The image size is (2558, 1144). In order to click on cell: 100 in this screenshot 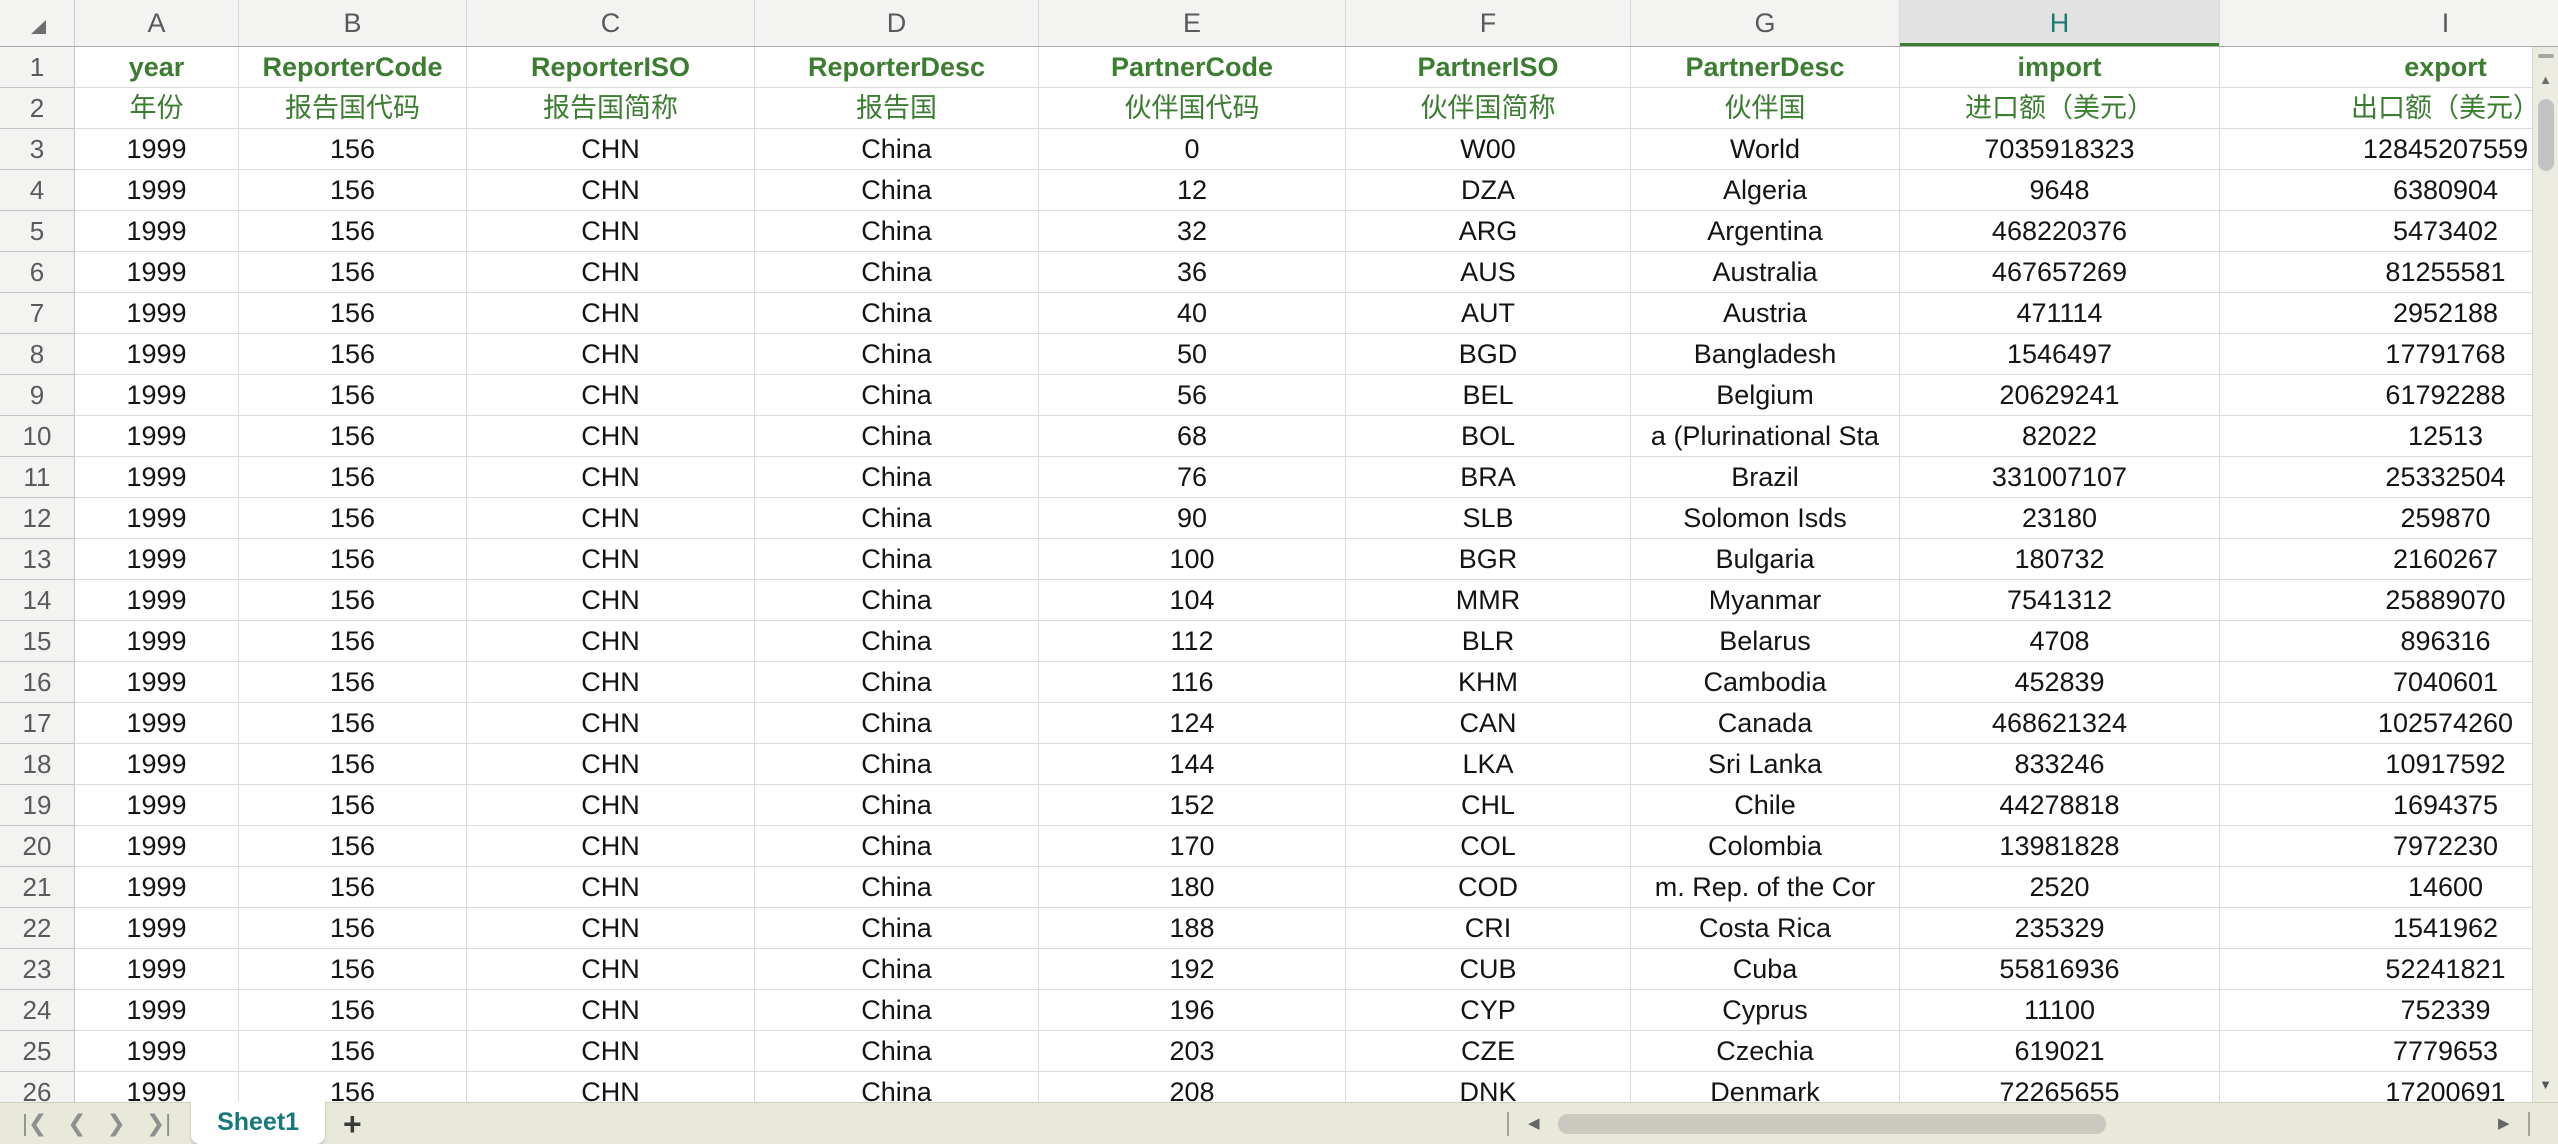, I will do `click(1192, 559)`.